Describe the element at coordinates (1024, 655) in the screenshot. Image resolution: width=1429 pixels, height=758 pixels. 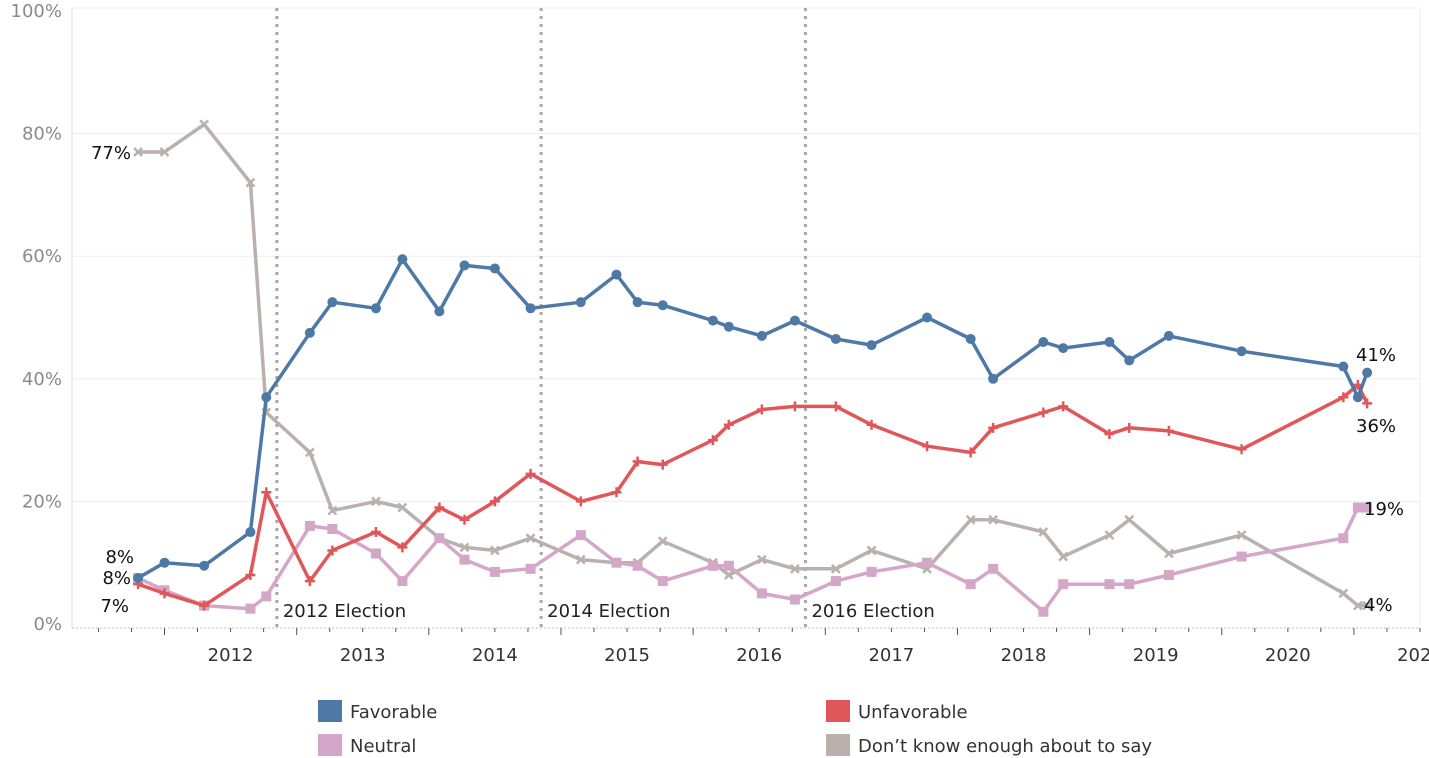
I see `x-tick-label: 2018` at that location.